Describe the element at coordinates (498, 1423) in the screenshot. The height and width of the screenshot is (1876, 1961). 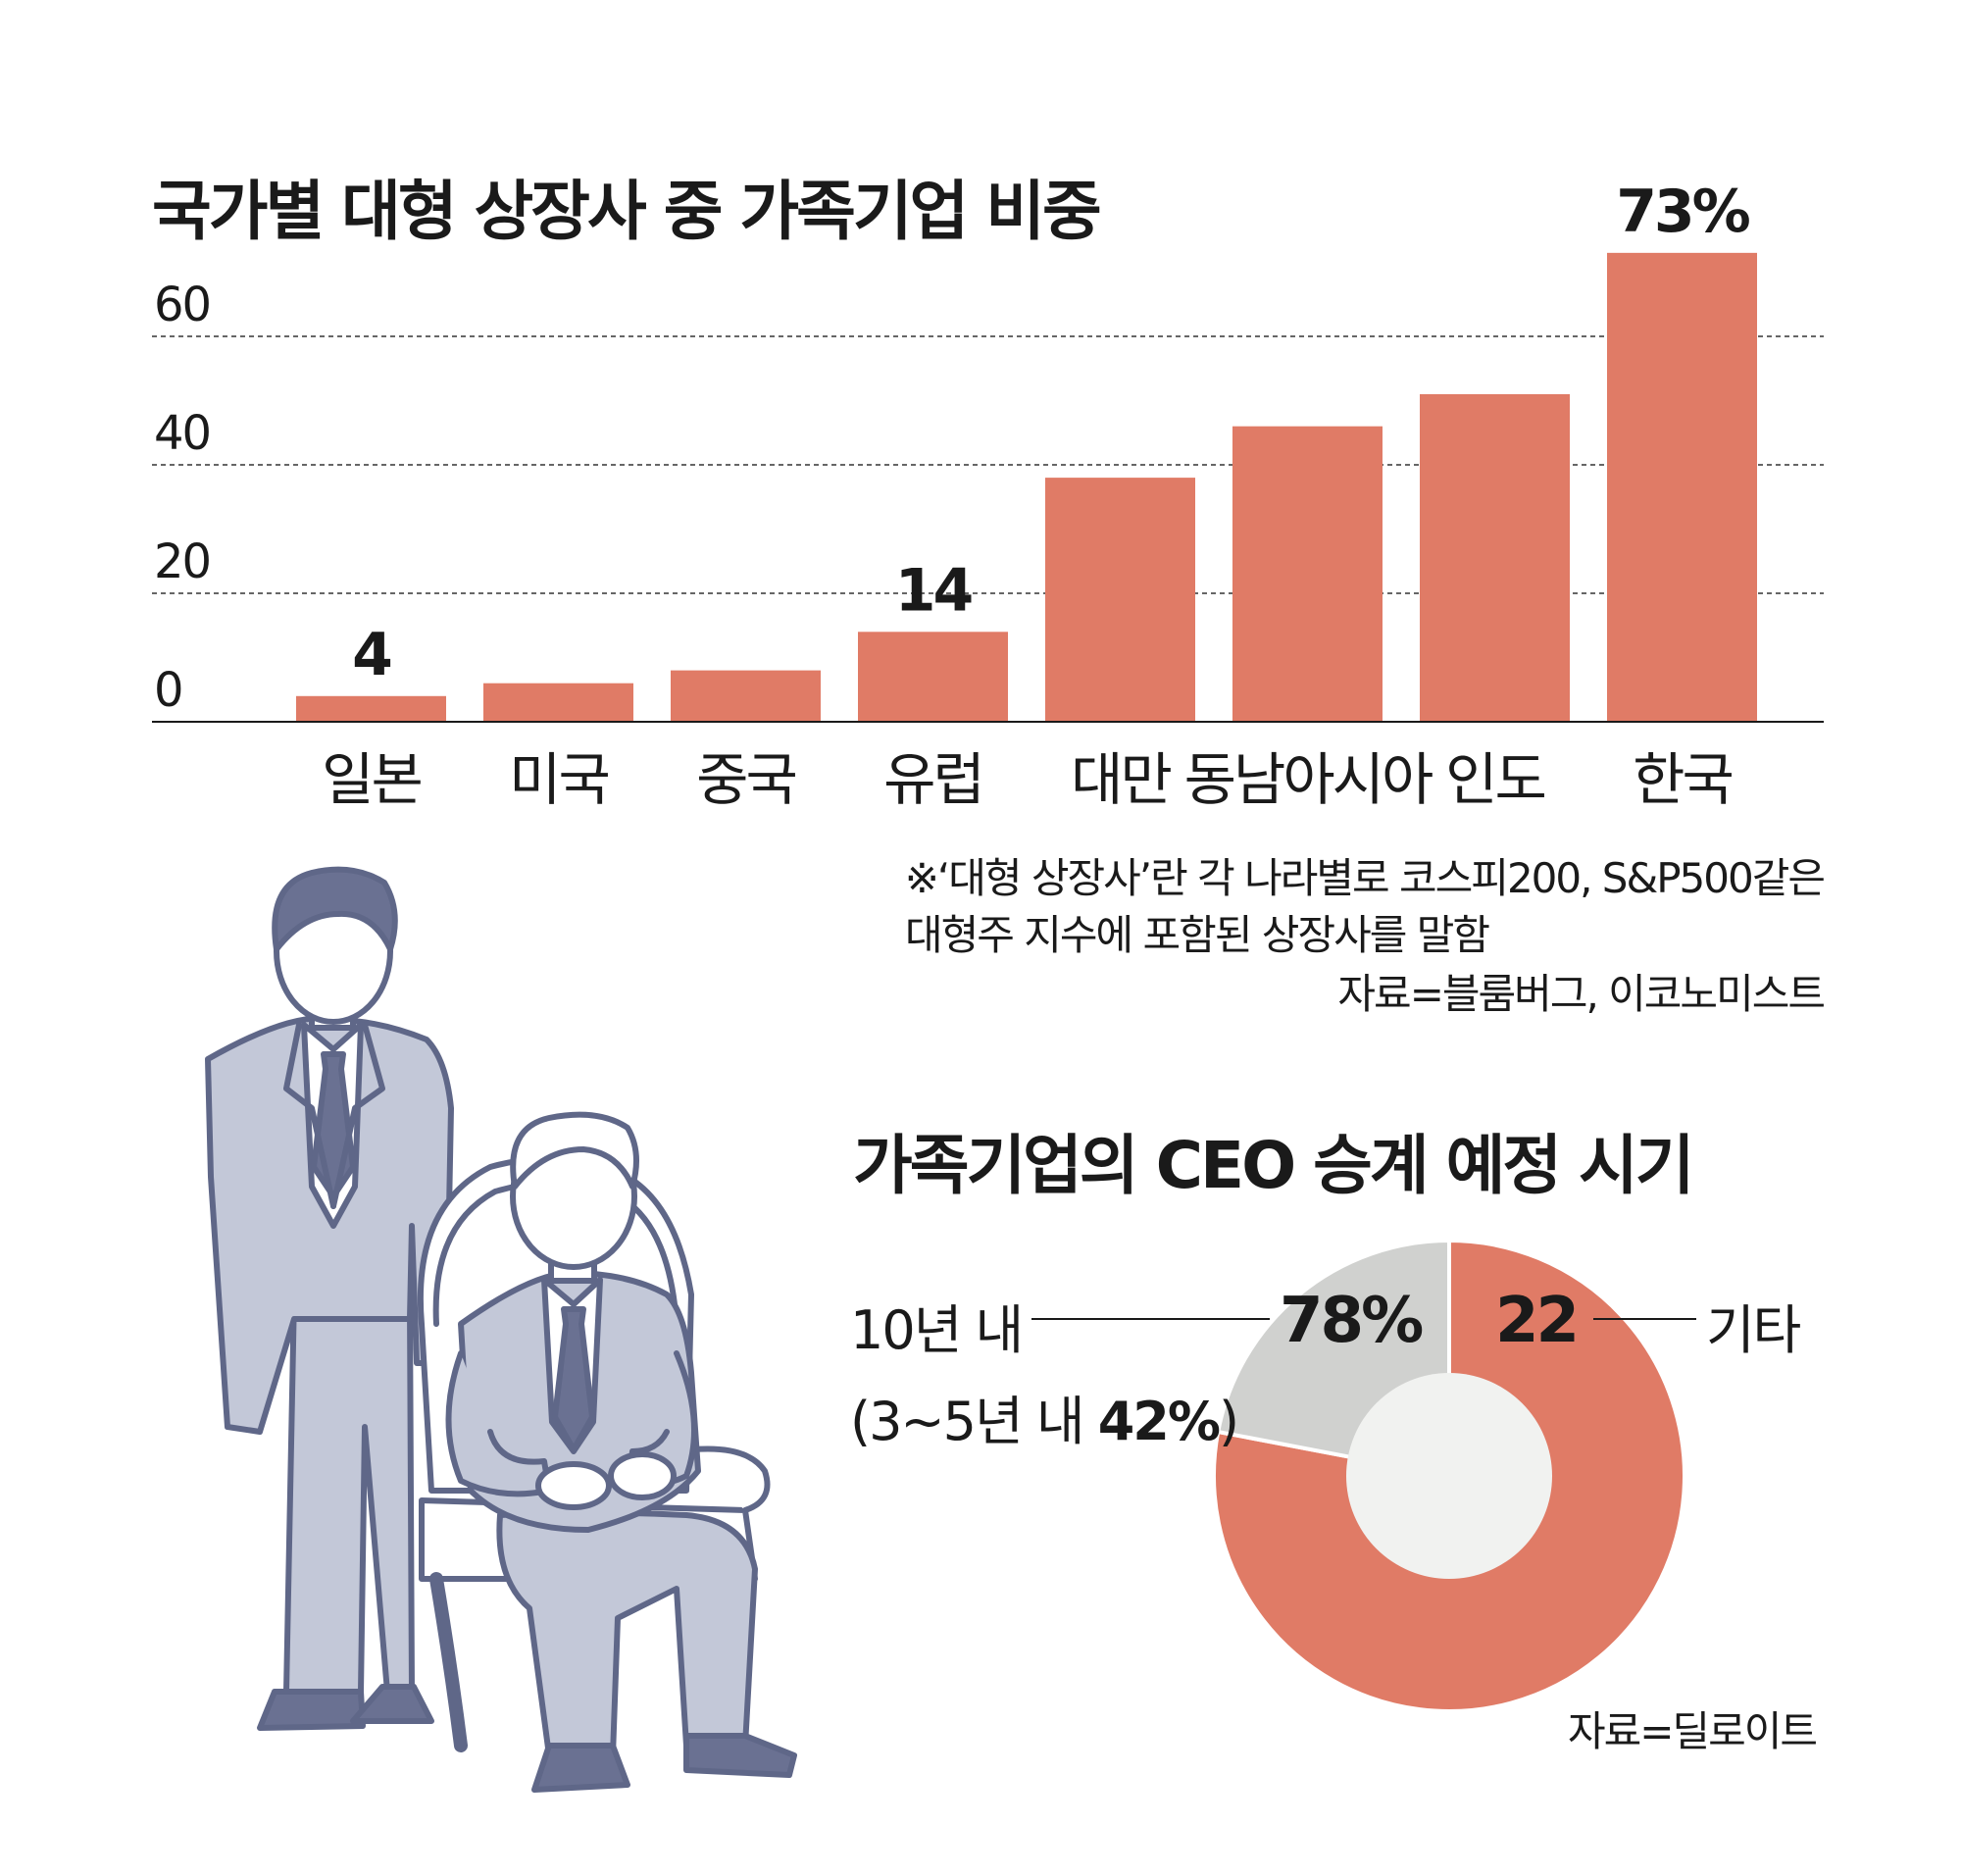
I see `seated-man-arm-left` at that location.